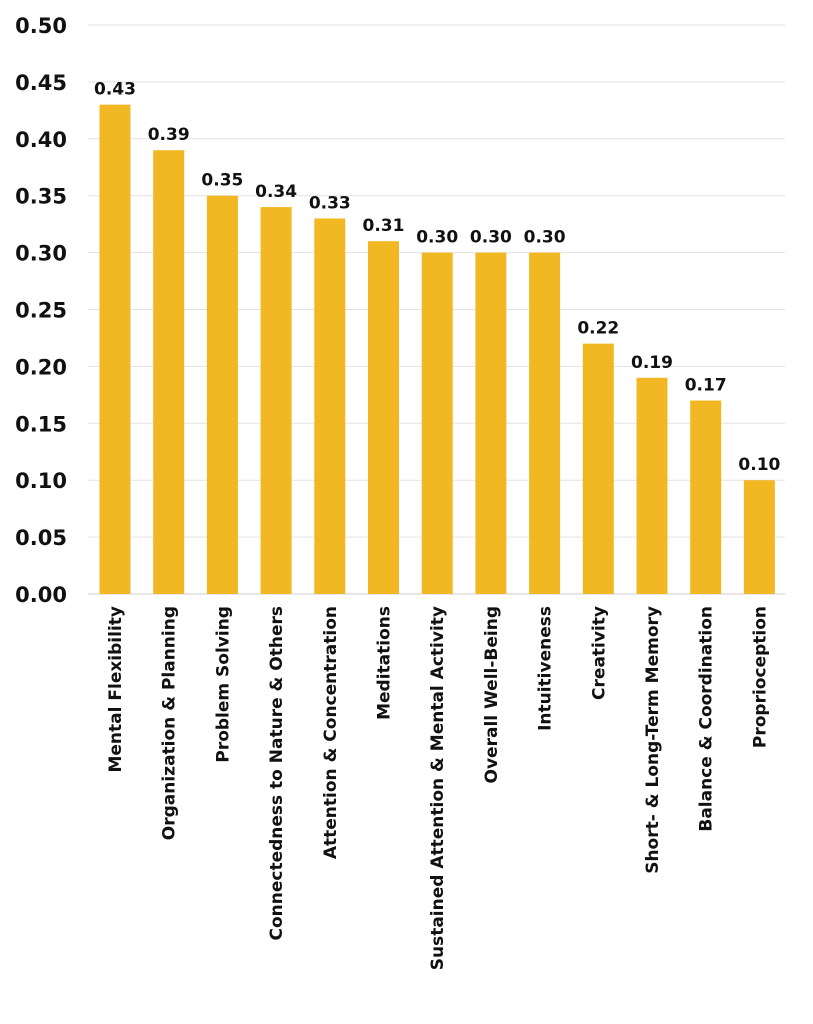  Describe the element at coordinates (41, 481) in the screenshot. I see `y-tick-label: 0.10` at that location.